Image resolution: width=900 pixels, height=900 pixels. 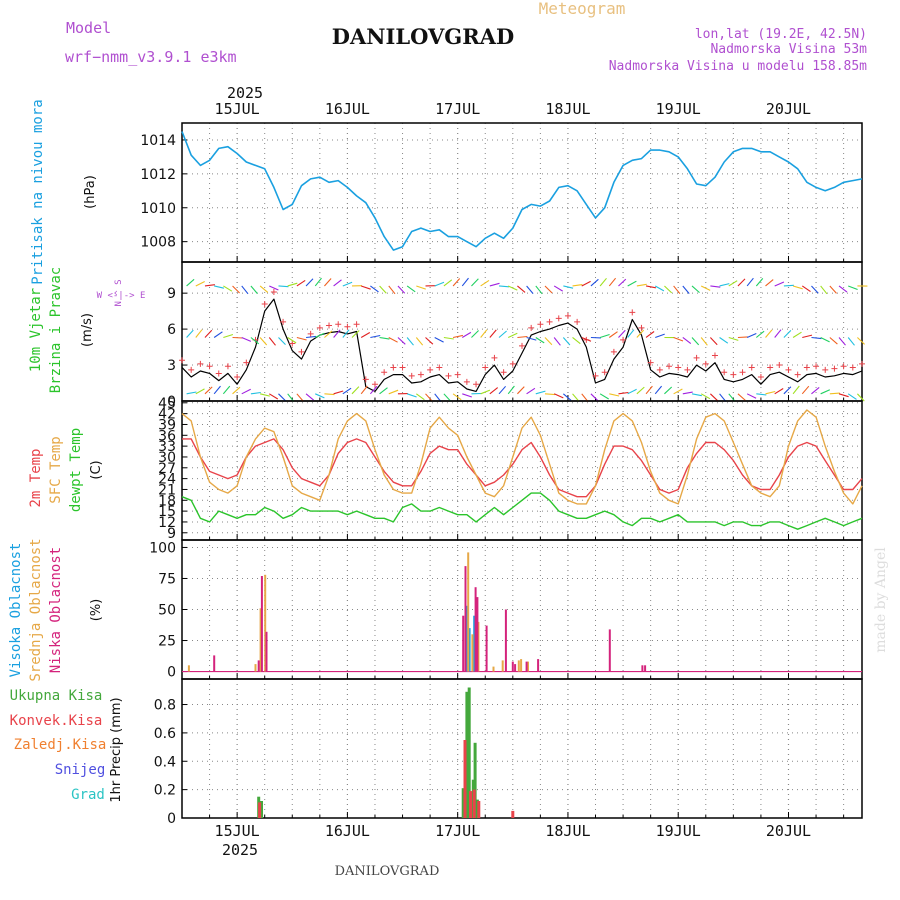 I want to click on y-tick-label: 24, so click(x=167, y=480).